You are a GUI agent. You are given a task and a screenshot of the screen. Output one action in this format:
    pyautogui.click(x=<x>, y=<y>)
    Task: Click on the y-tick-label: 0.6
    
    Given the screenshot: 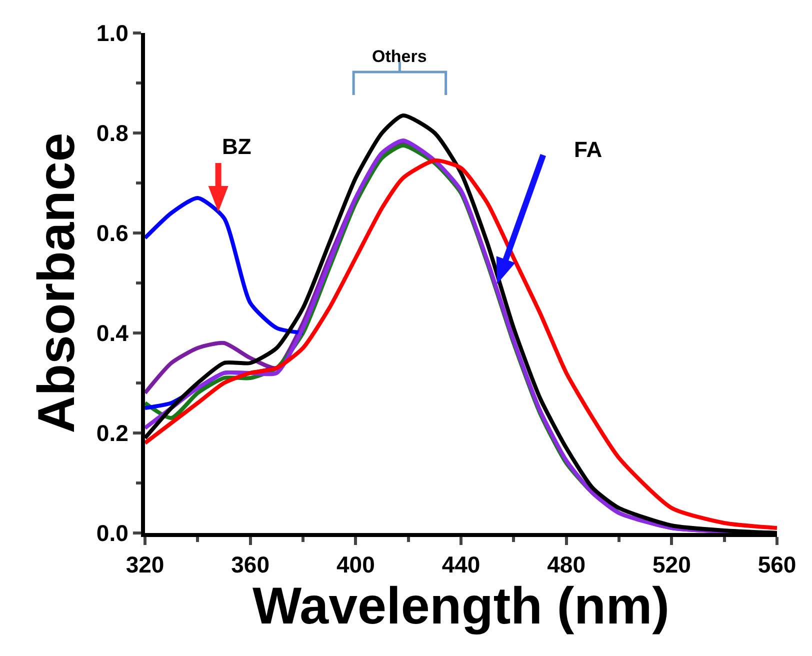 What is the action you would take?
    pyautogui.click(x=112, y=233)
    